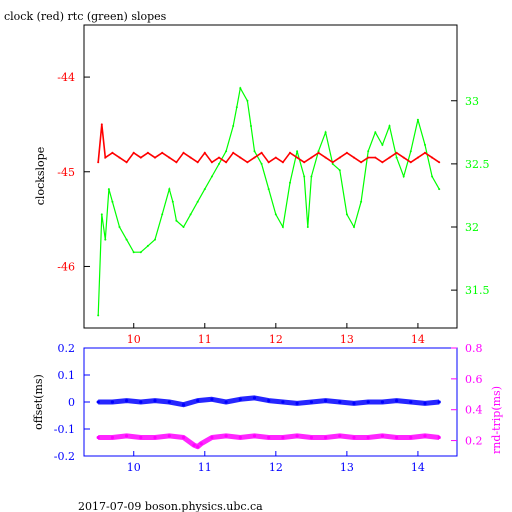 The height and width of the screenshot is (512, 512). Describe the element at coordinates (66, 266) in the screenshot. I see `top-left-y-tick-label: -46` at that location.